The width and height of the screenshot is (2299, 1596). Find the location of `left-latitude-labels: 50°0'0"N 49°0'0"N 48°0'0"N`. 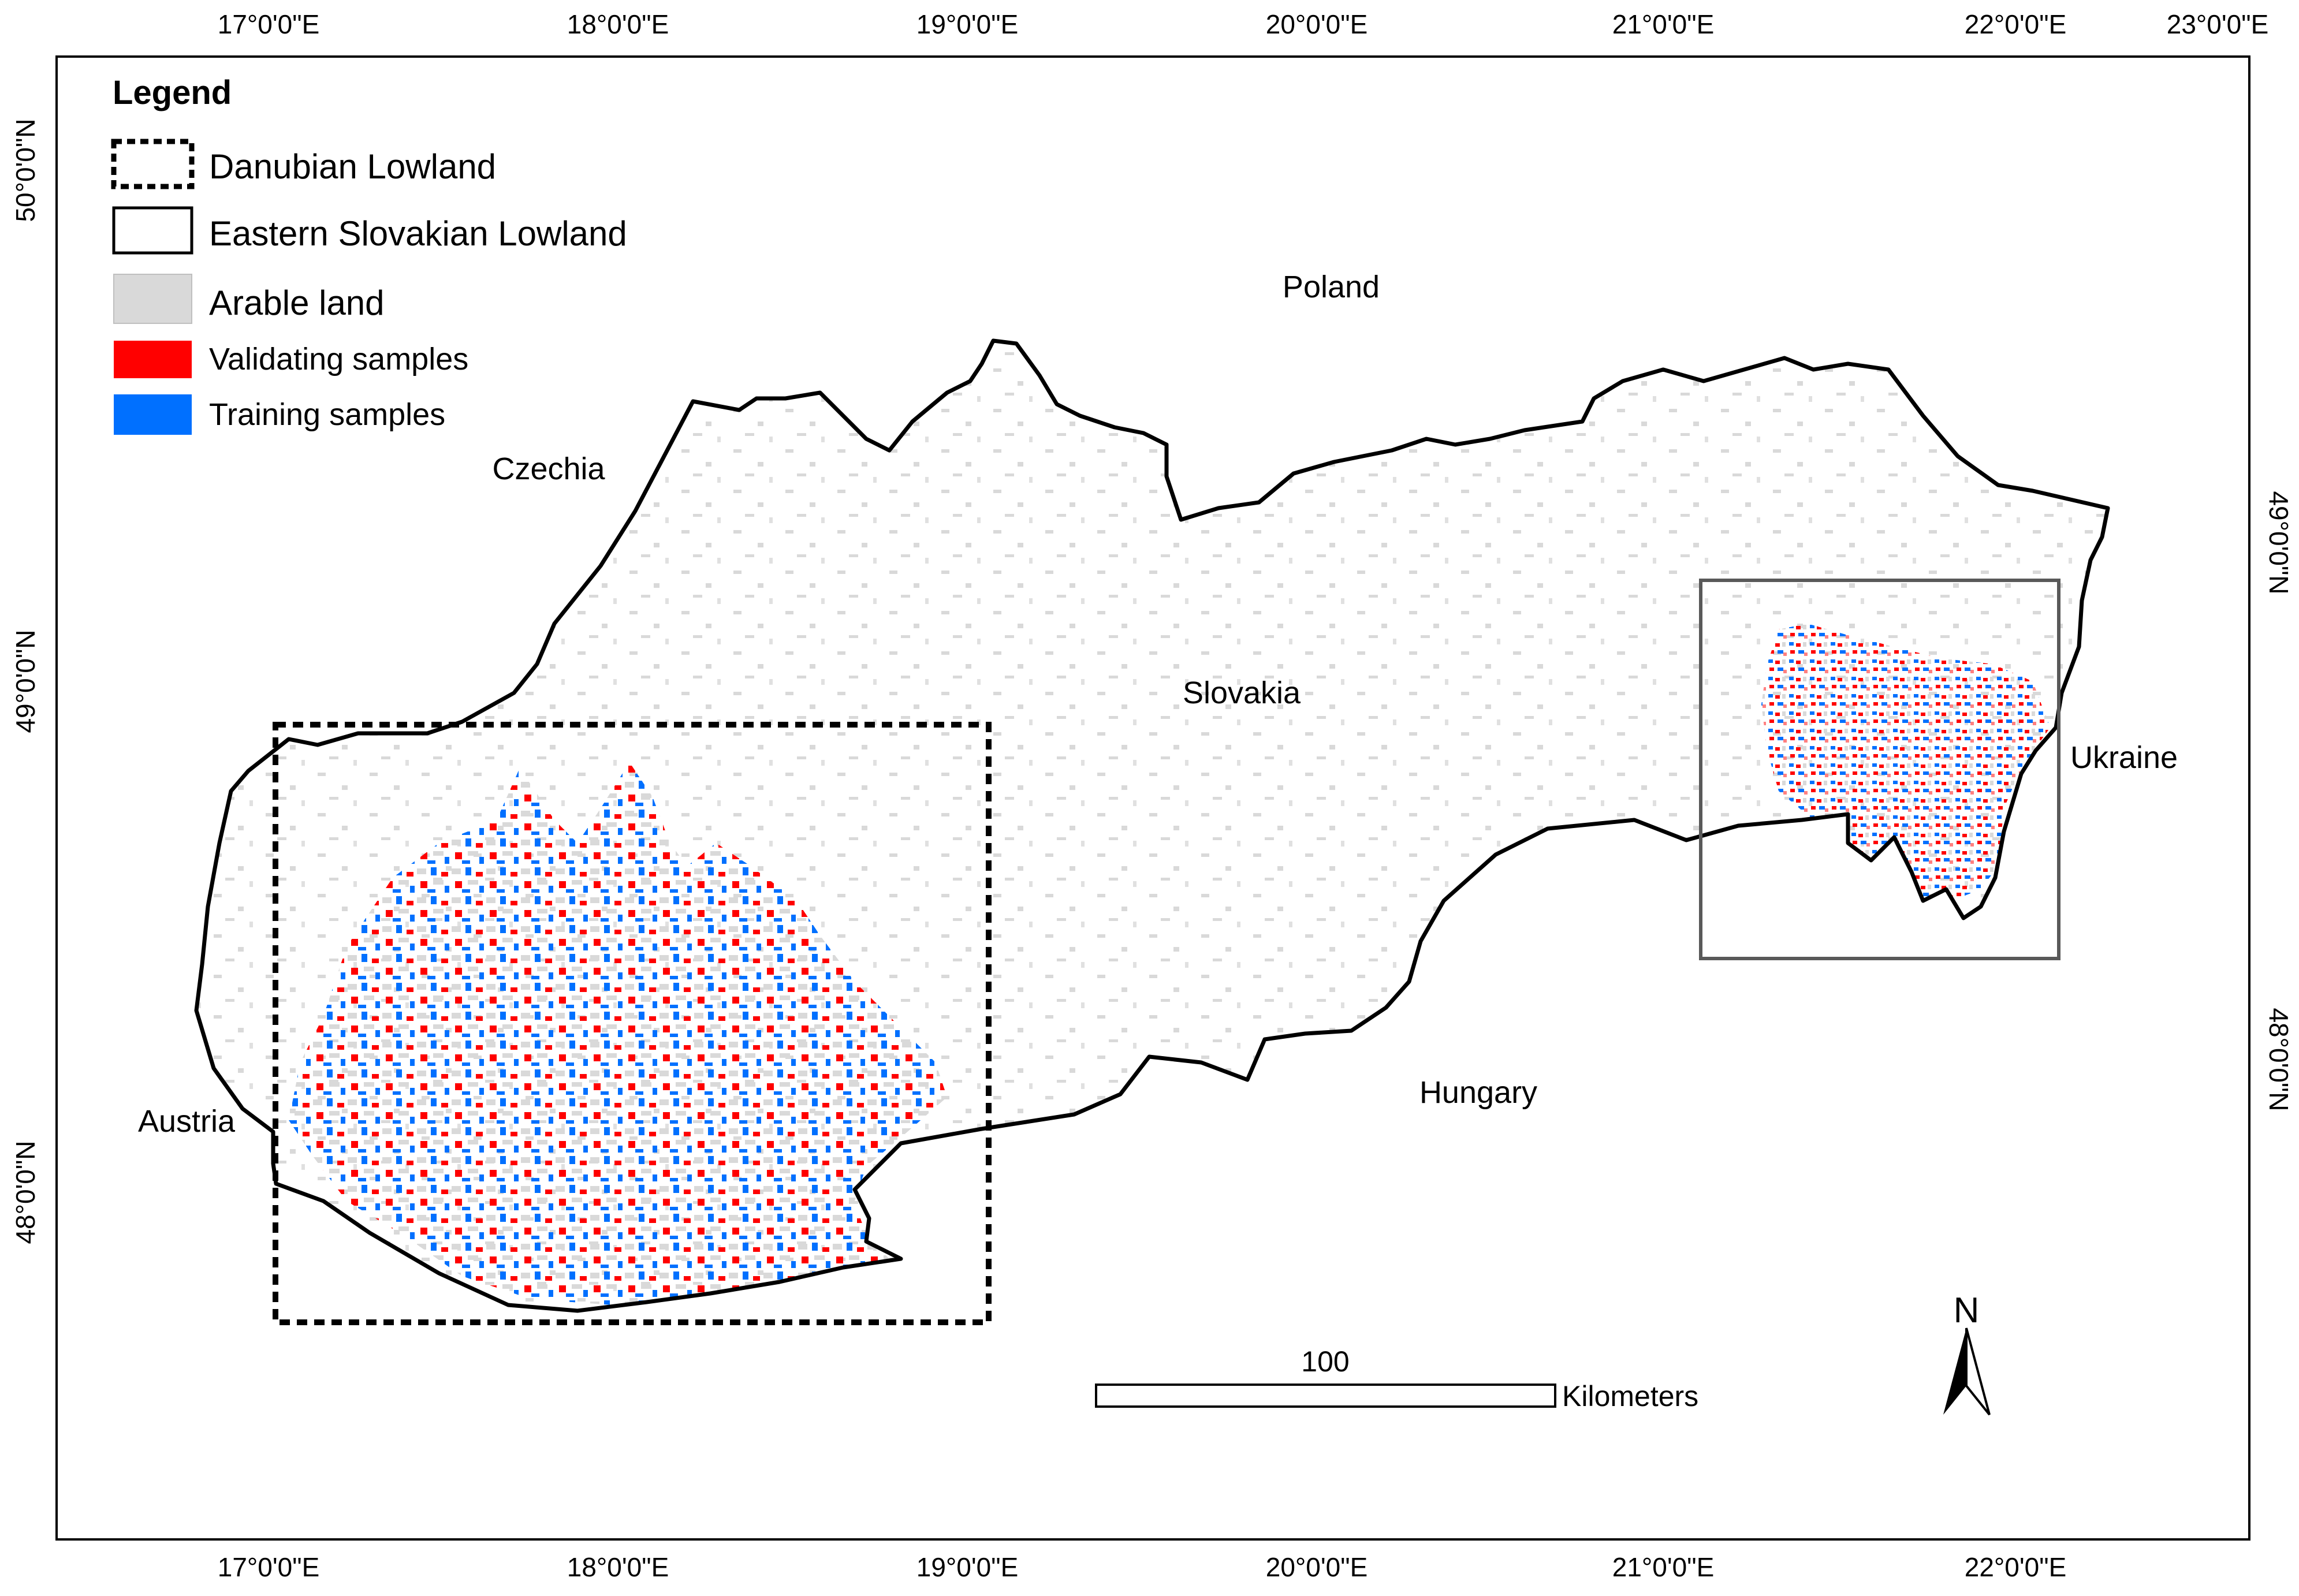

left-latitude-labels: 50°0'0"N 49°0'0"N 48°0'0"N is located at coordinates (25, 681).